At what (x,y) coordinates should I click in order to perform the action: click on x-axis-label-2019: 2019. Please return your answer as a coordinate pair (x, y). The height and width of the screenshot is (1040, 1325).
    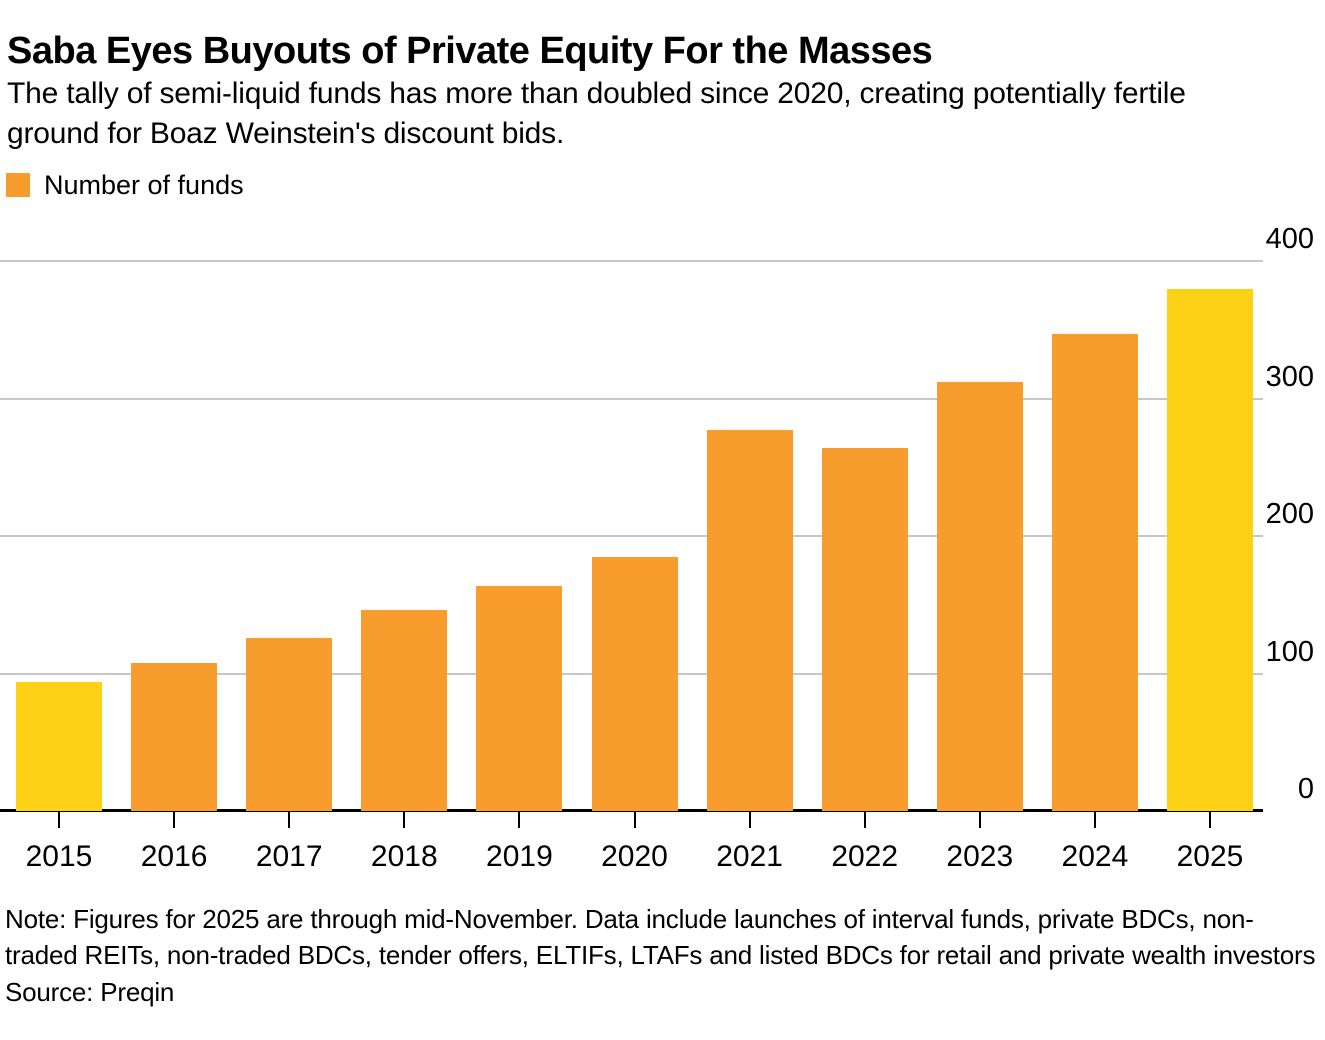
    Looking at the image, I should click on (519, 856).